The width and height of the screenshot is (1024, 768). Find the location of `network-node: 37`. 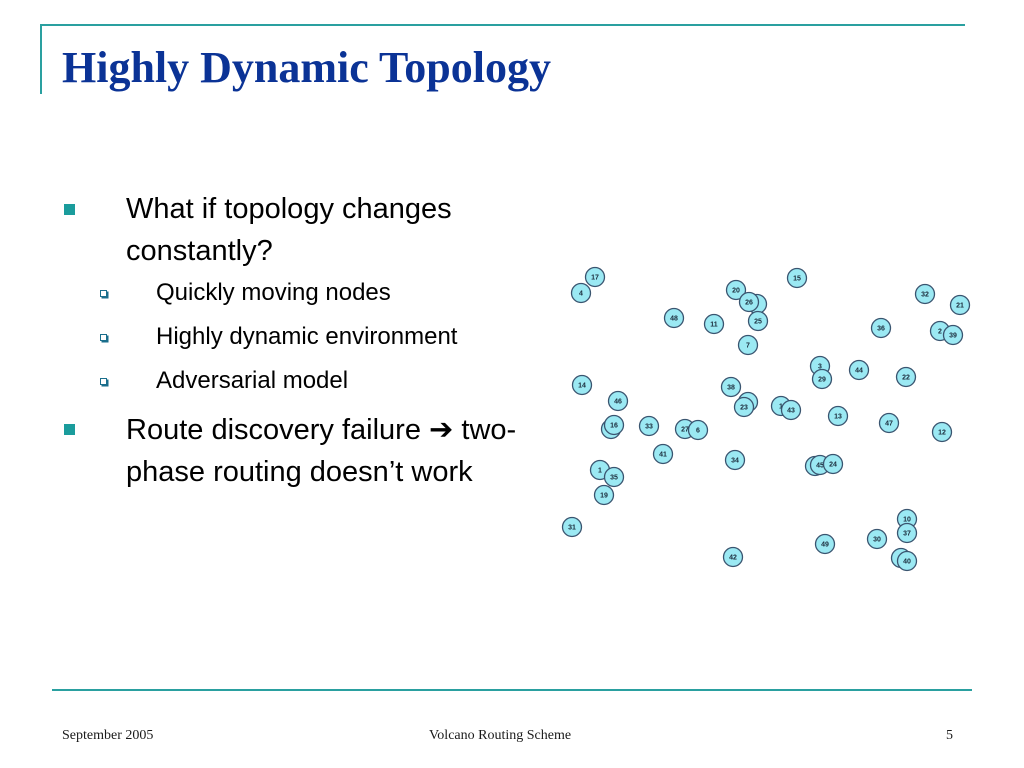

network-node: 37 is located at coordinates (907, 533).